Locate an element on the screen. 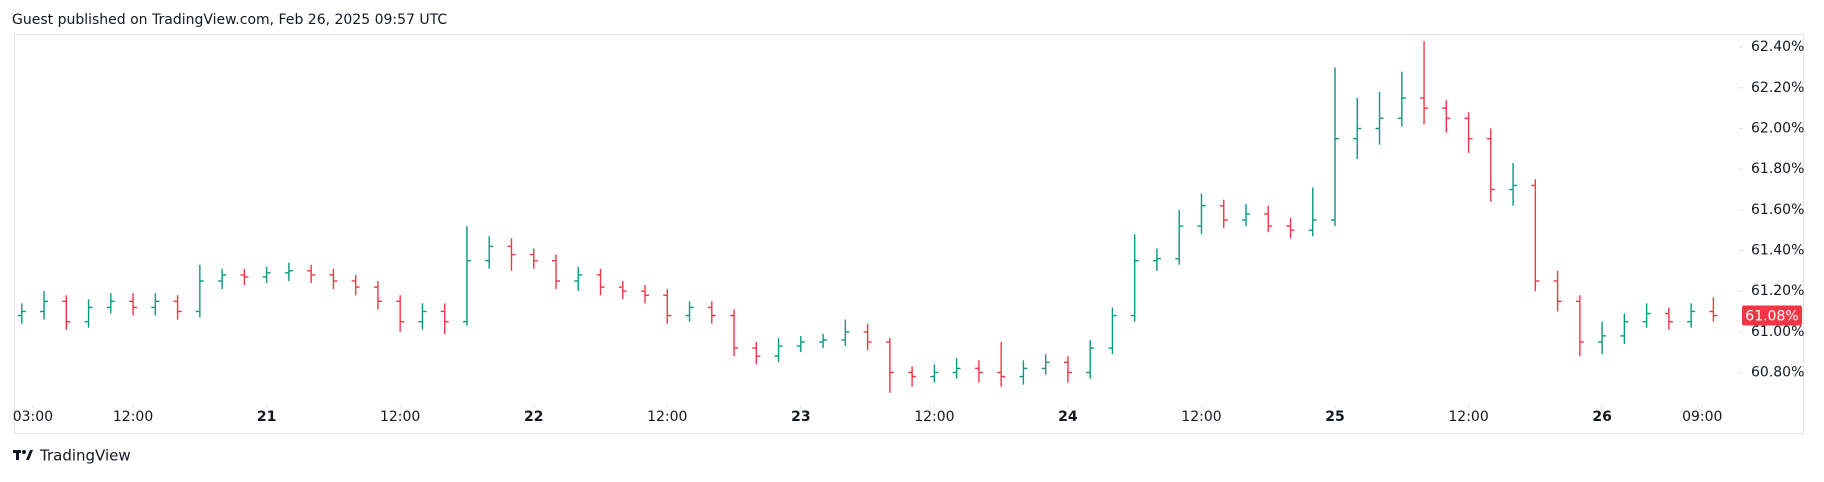 This screenshot has width=1824, height=482. x-tick-label: 22 is located at coordinates (533, 417).